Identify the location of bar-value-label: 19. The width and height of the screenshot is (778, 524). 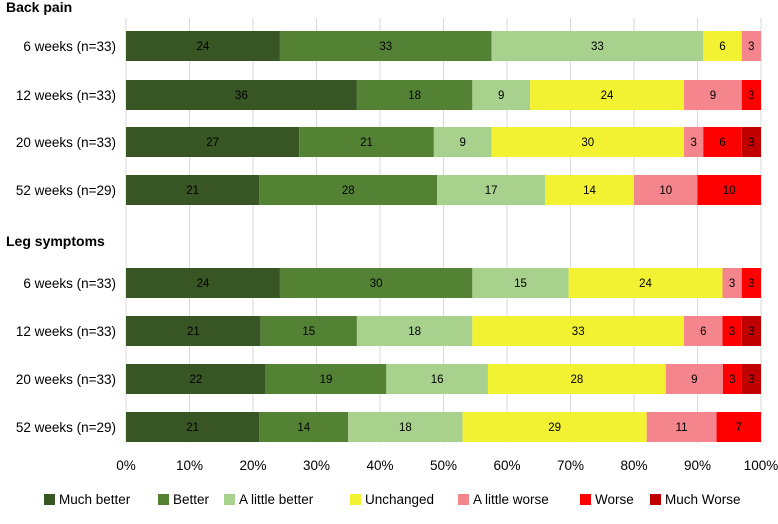
(326, 380).